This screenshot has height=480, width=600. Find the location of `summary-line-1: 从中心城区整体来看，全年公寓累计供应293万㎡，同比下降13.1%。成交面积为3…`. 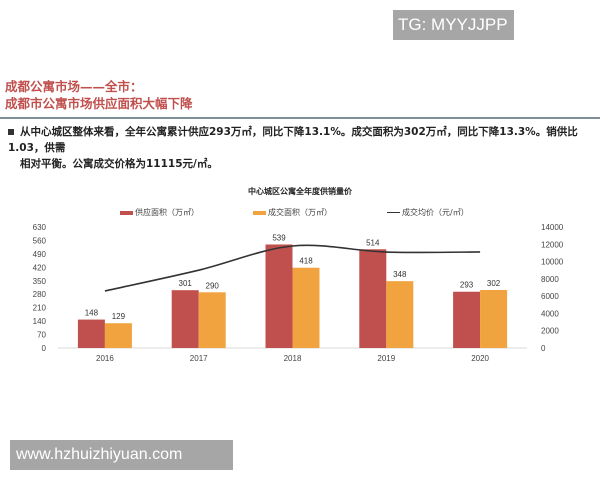

summary-line-1: 从中心城区整体来看，全年公寓累计供应293万㎡，同比下降13.1%。成交面积为3… is located at coordinates (293, 140).